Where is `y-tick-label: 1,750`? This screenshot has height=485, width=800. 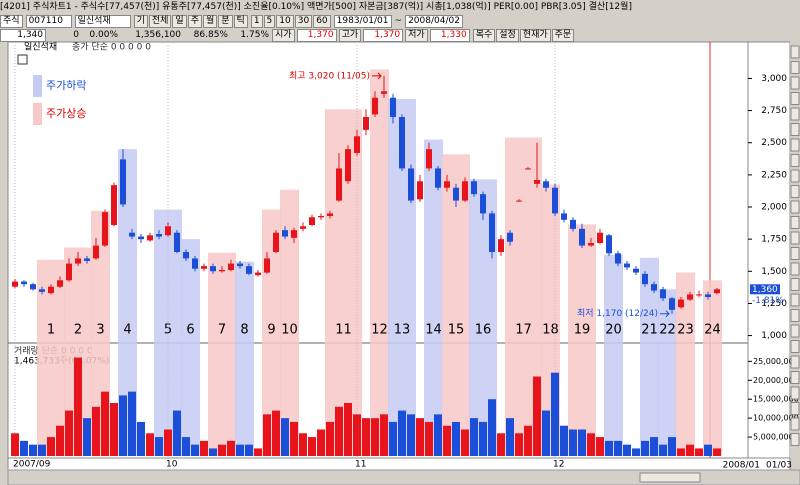
y-tick-label: 1,750 is located at coordinates (774, 240).